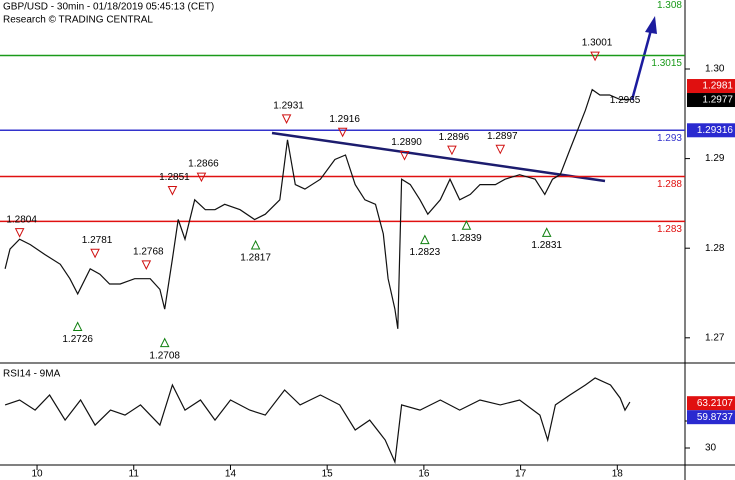 This screenshot has height=480, width=735. I want to click on x-tick-label: 18, so click(618, 474).